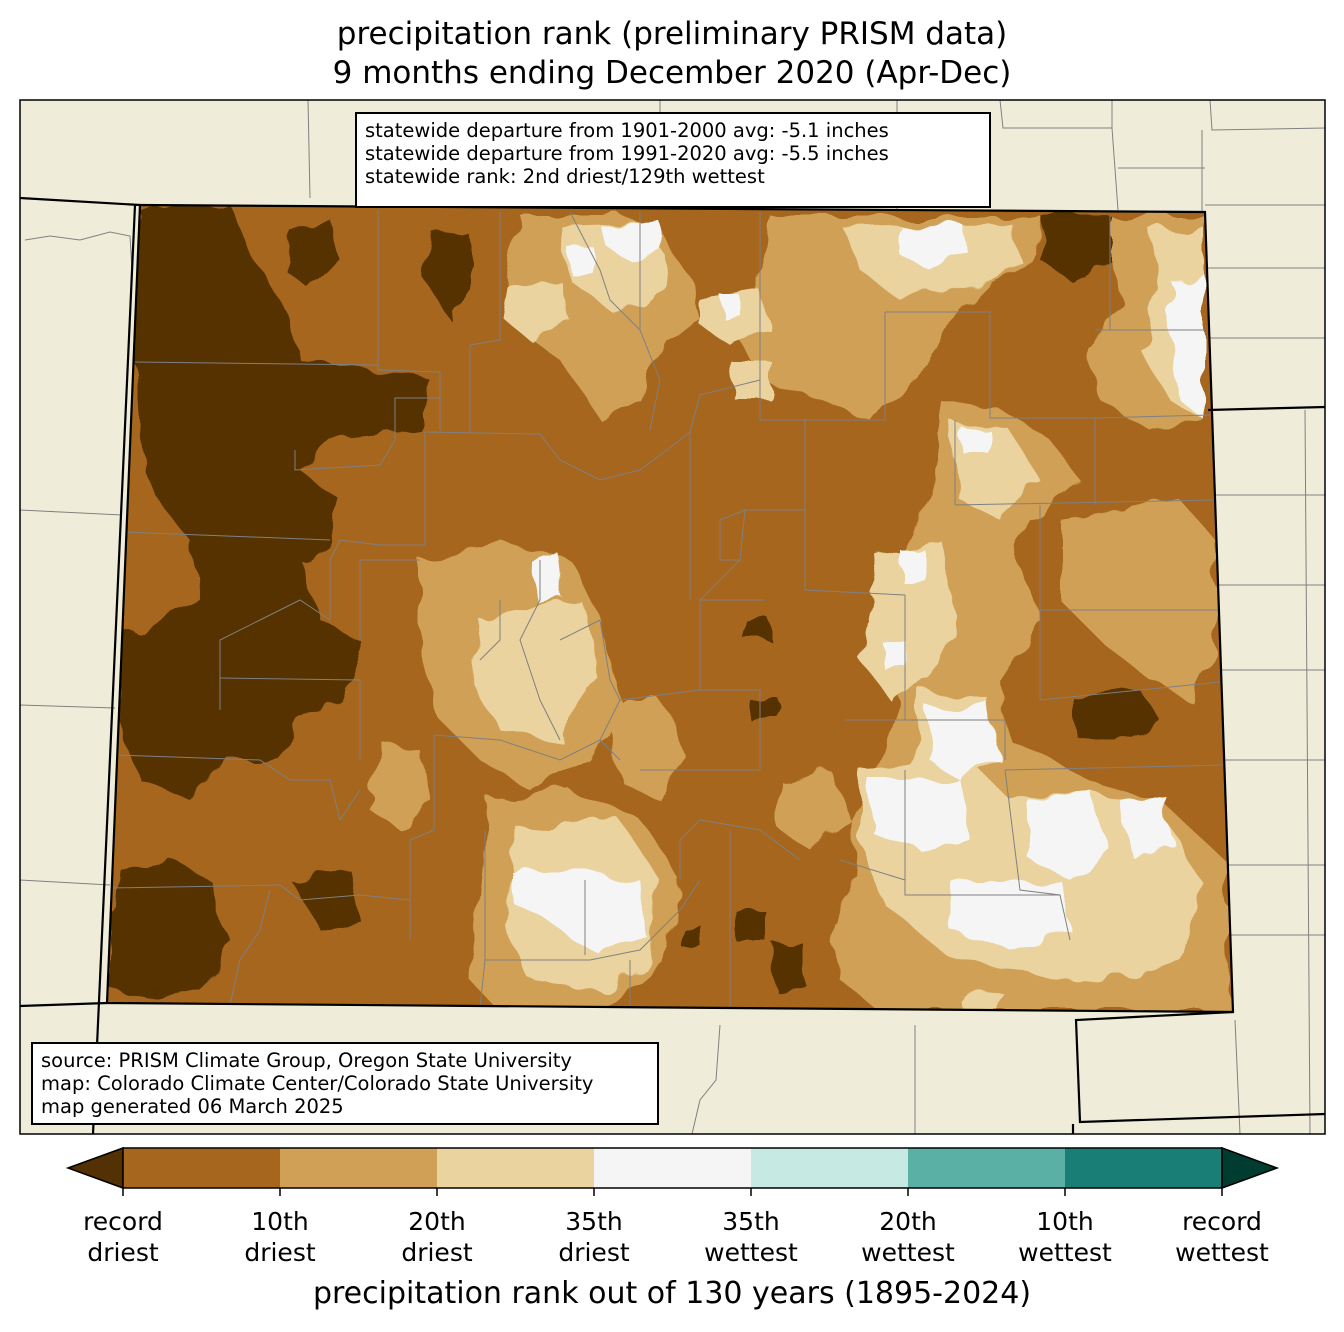 The height and width of the screenshot is (1332, 1344). I want to click on colorbar-tick-label: record driest, so click(123, 1237).